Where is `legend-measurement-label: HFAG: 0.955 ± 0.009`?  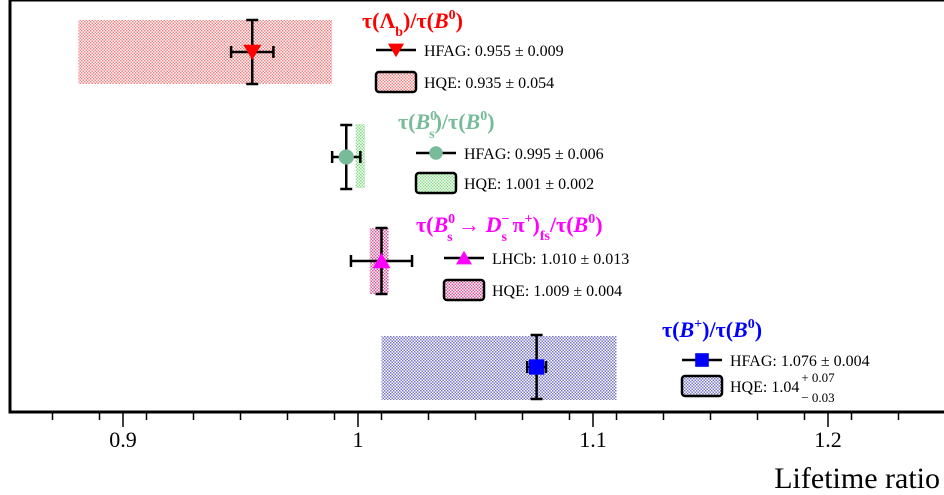 legend-measurement-label: HFAG: 0.955 ± 0.009 is located at coordinates (494, 51).